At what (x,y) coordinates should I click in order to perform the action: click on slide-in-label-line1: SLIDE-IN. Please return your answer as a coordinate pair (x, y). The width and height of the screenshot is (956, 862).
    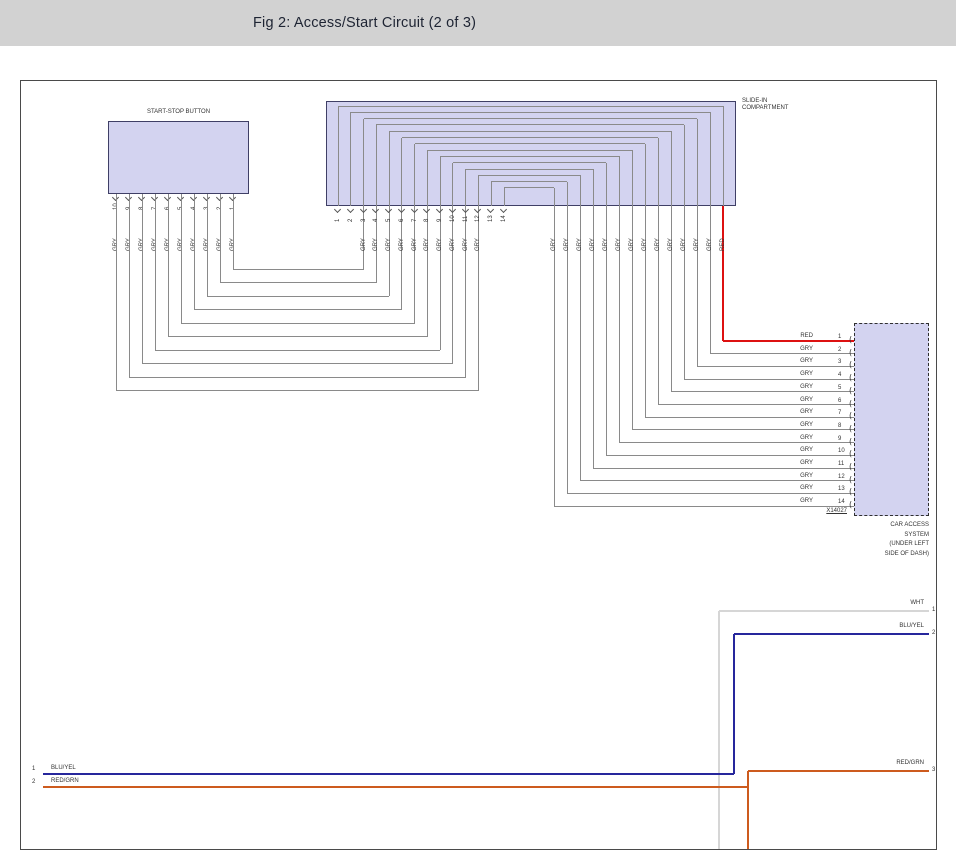
    Looking at the image, I should click on (755, 101).